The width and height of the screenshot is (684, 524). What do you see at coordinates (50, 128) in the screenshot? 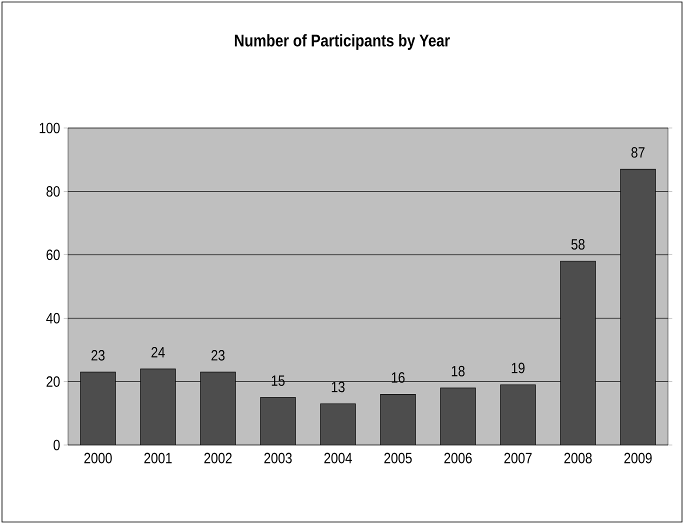
I see `y-tick-label: 100` at bounding box center [50, 128].